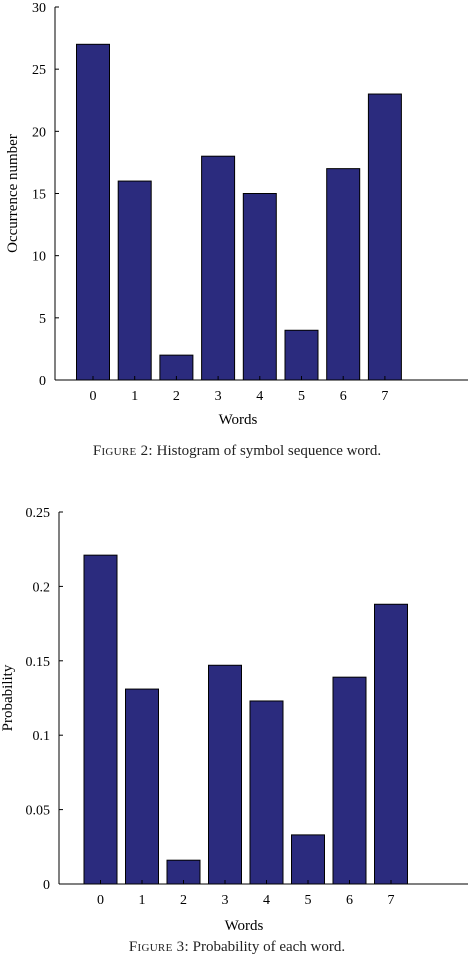  Describe the element at coordinates (301, 396) in the screenshot. I see `chart-1-x-tick-label: 5` at that location.